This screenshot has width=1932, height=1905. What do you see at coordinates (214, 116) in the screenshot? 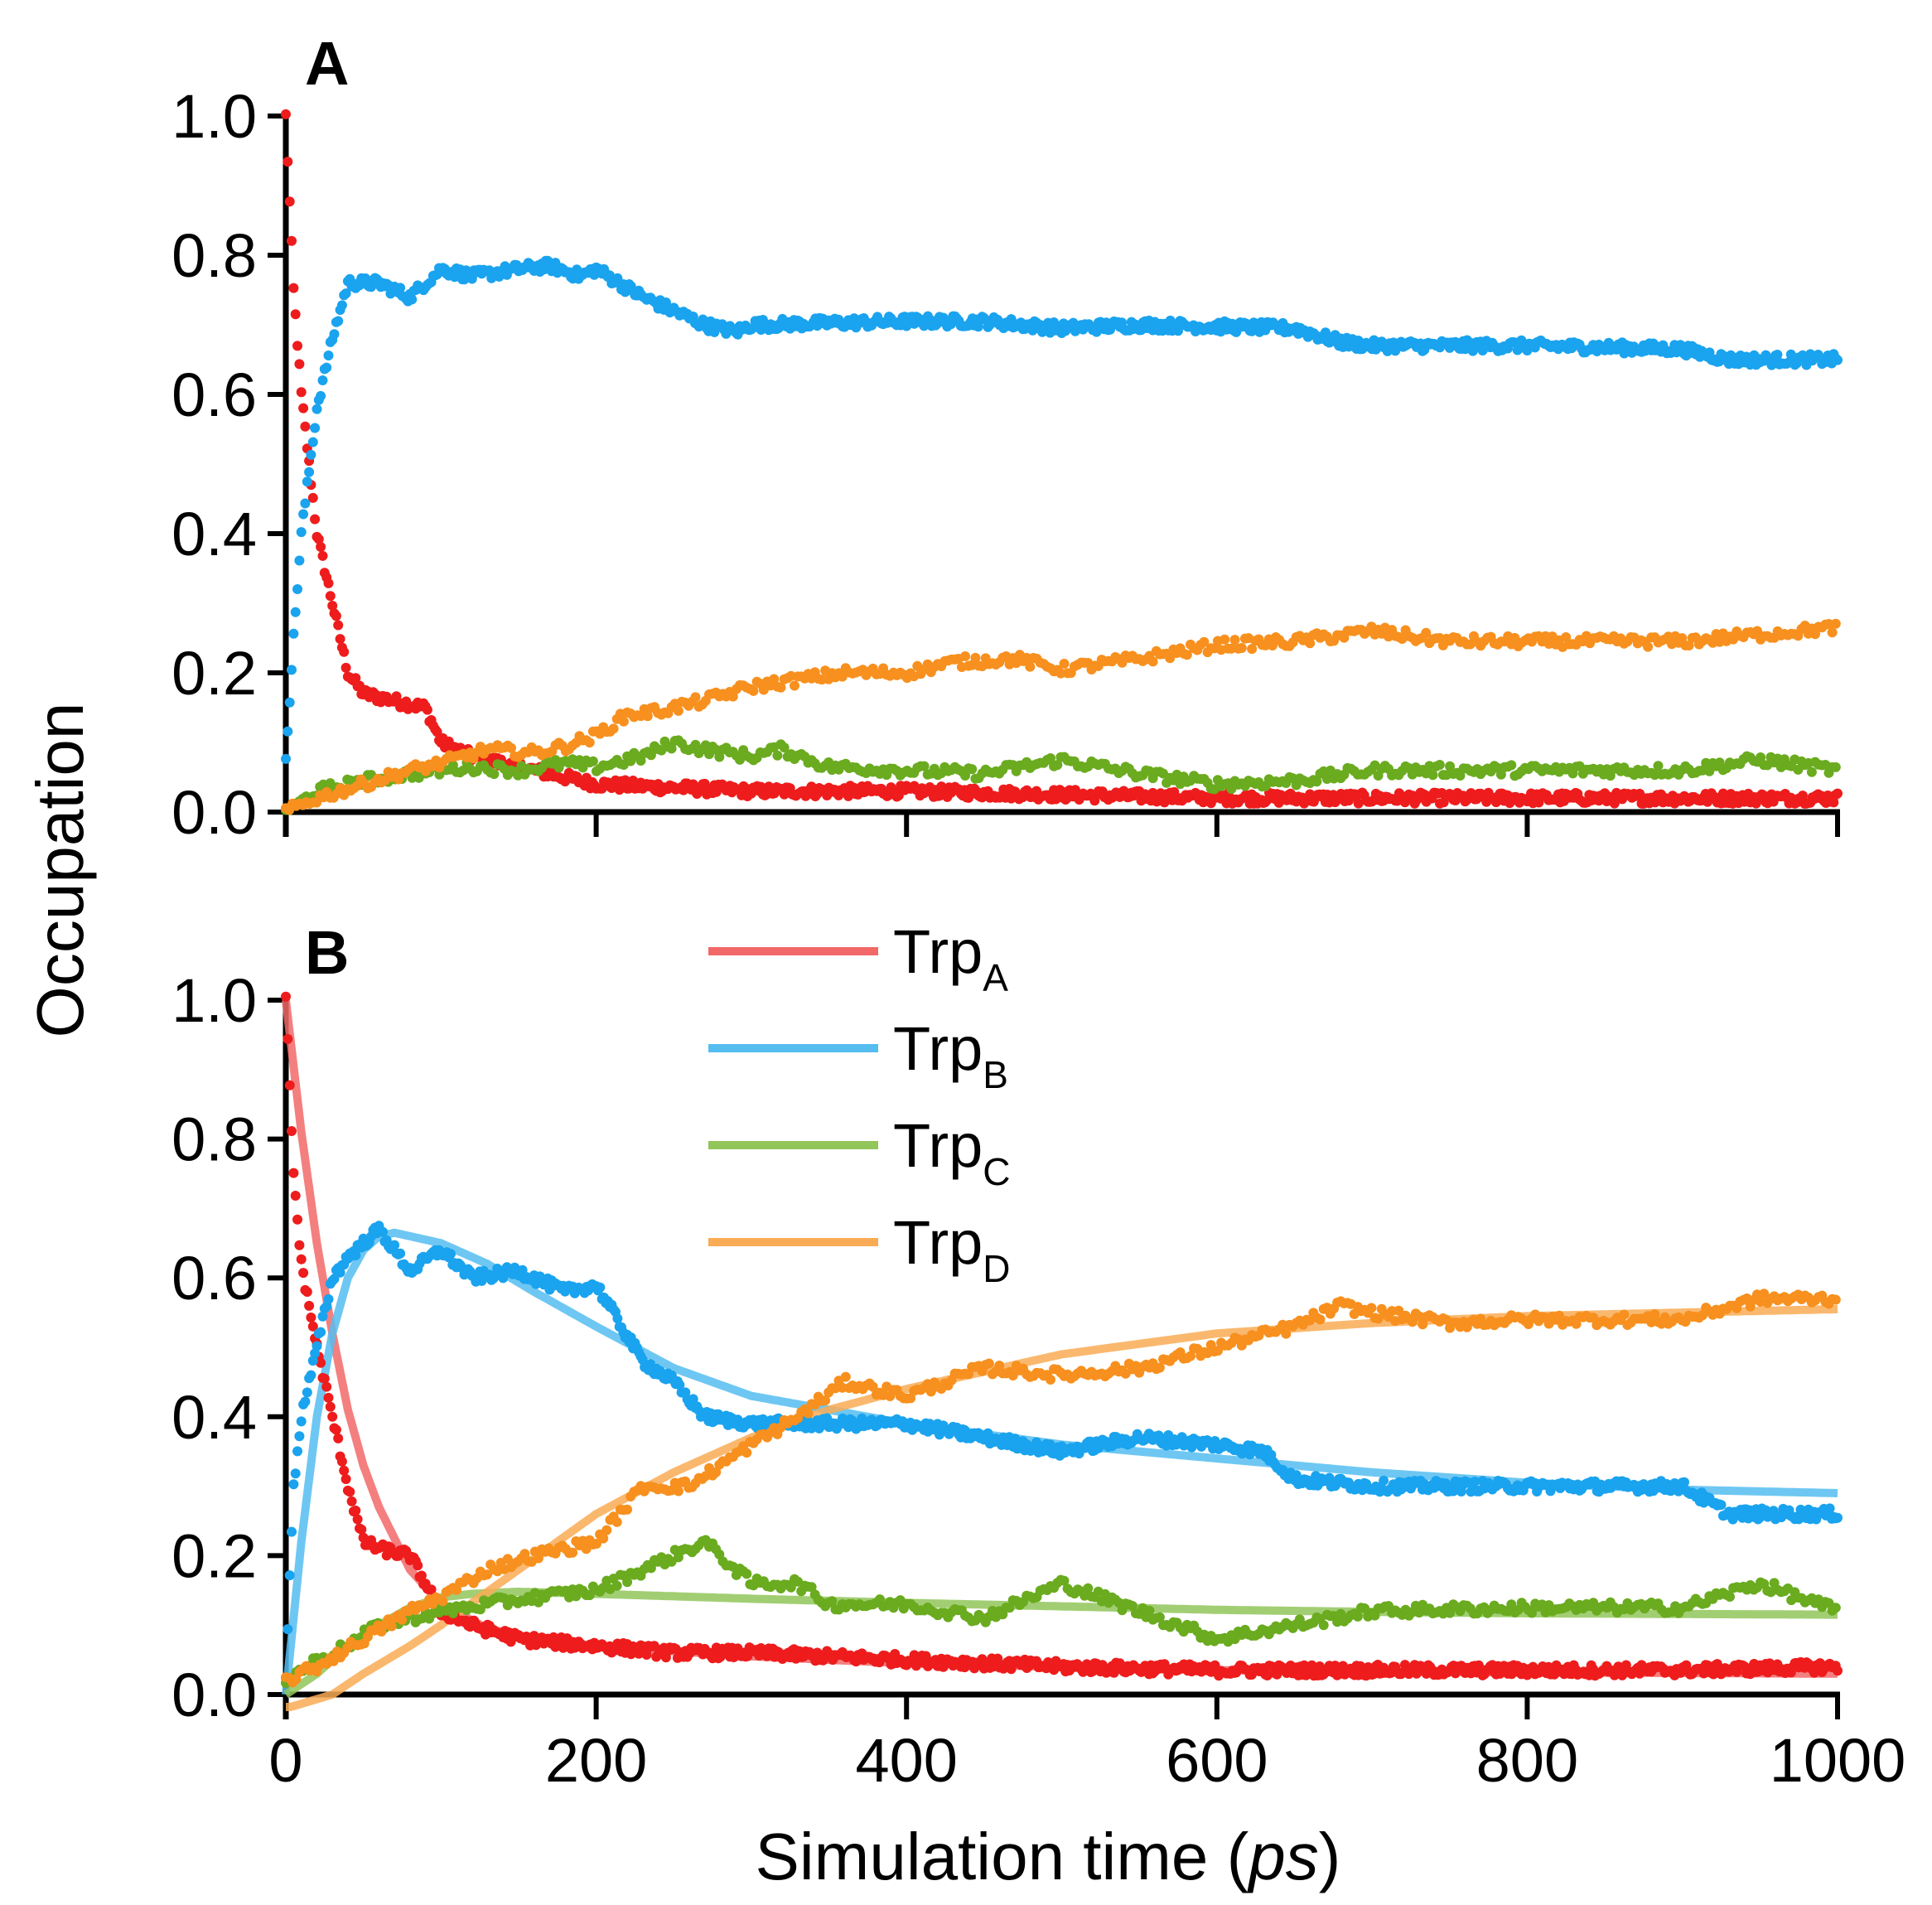
I see `y-tick-label-a: 1.0` at bounding box center [214, 116].